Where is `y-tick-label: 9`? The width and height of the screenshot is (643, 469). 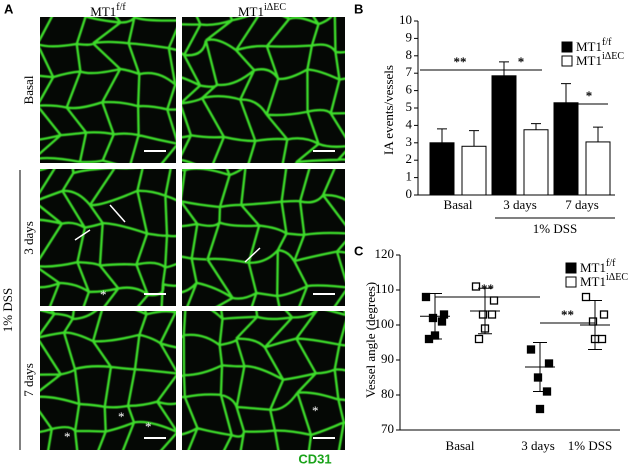 y-tick-label: 9 is located at coordinates (409, 36).